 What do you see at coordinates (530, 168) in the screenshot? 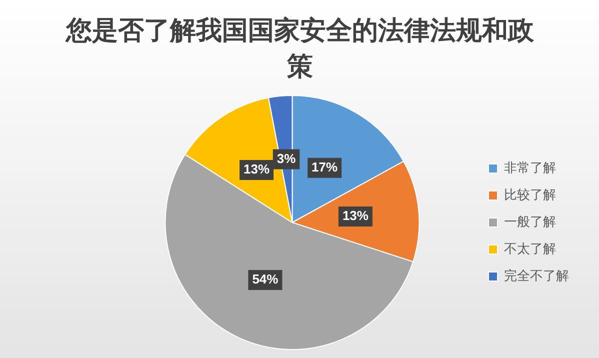
I see `legend-label: 非常了解` at bounding box center [530, 168].